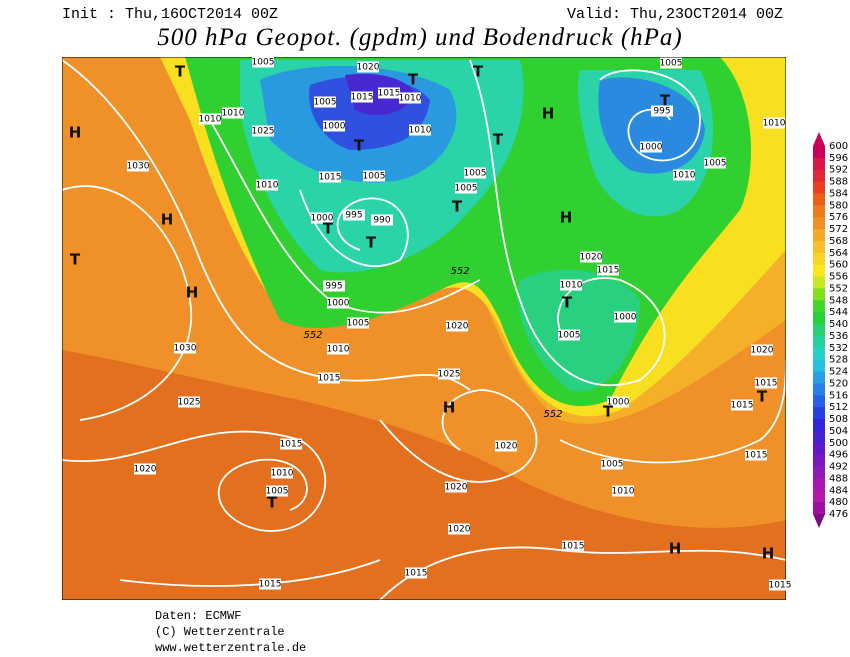 The image size is (850, 657). What do you see at coordinates (312, 335) in the screenshot?
I see `contour-label: 552` at bounding box center [312, 335].